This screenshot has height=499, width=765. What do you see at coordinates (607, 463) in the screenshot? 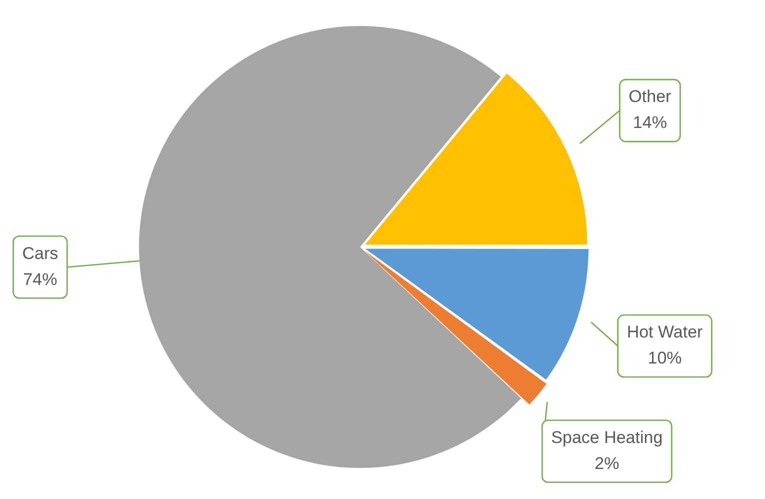
I see `data-label: 2%` at bounding box center [607, 463].